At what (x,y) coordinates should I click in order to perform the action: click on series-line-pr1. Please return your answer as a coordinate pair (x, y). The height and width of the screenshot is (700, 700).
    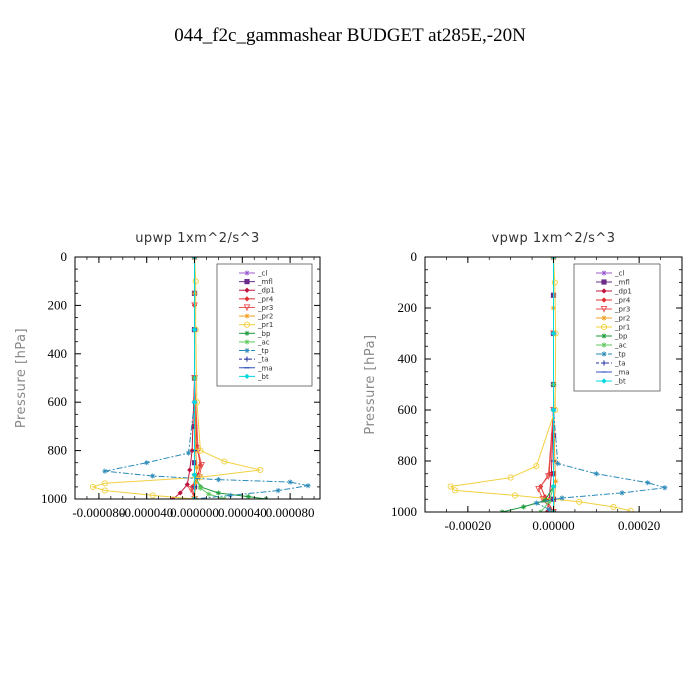
    Looking at the image, I should click on (540, 384).